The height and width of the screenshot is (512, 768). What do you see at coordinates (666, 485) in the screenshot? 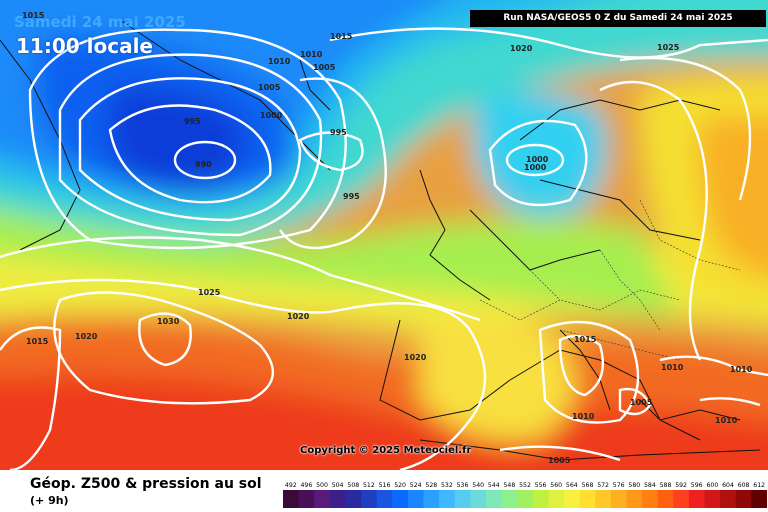
I see `scale-label: 588` at bounding box center [666, 485].